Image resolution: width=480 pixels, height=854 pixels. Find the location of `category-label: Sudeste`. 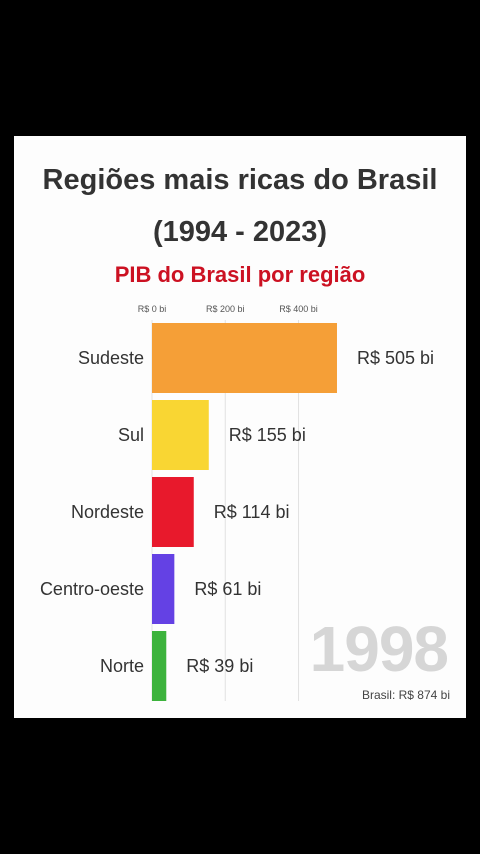

category-label: Sudeste is located at coordinates (111, 358).